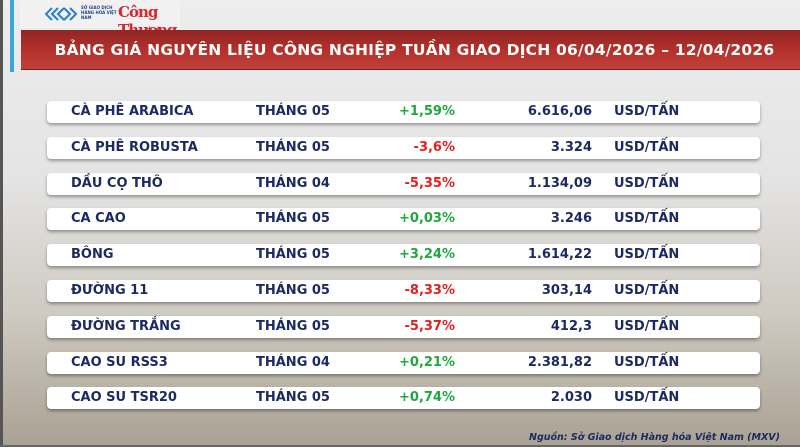  I want to click on bottom-border, so click(400, 446).